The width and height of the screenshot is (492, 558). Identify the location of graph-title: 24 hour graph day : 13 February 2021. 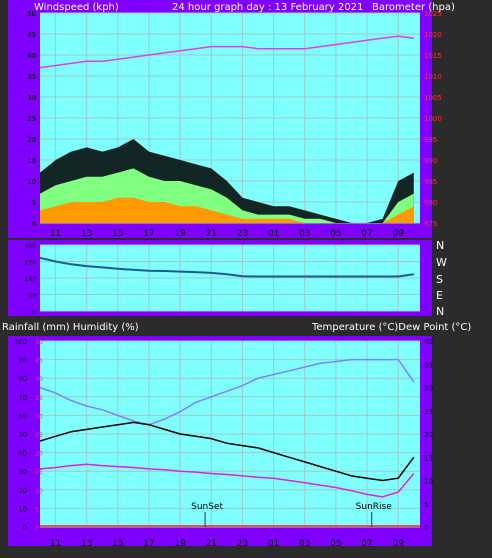
(267, 7).